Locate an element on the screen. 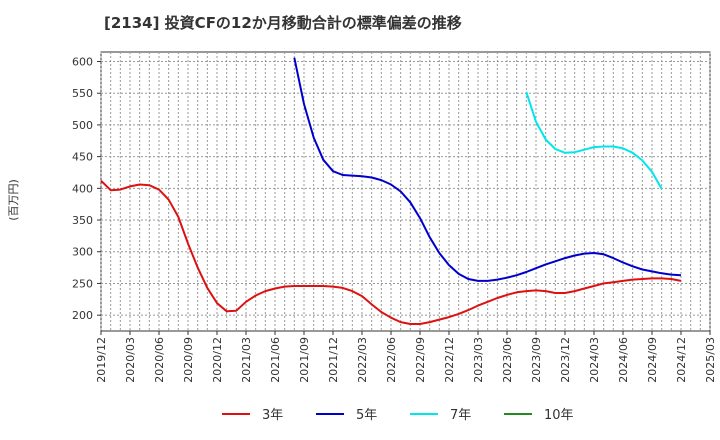  y-tick-label: 300 is located at coordinates (82, 252).